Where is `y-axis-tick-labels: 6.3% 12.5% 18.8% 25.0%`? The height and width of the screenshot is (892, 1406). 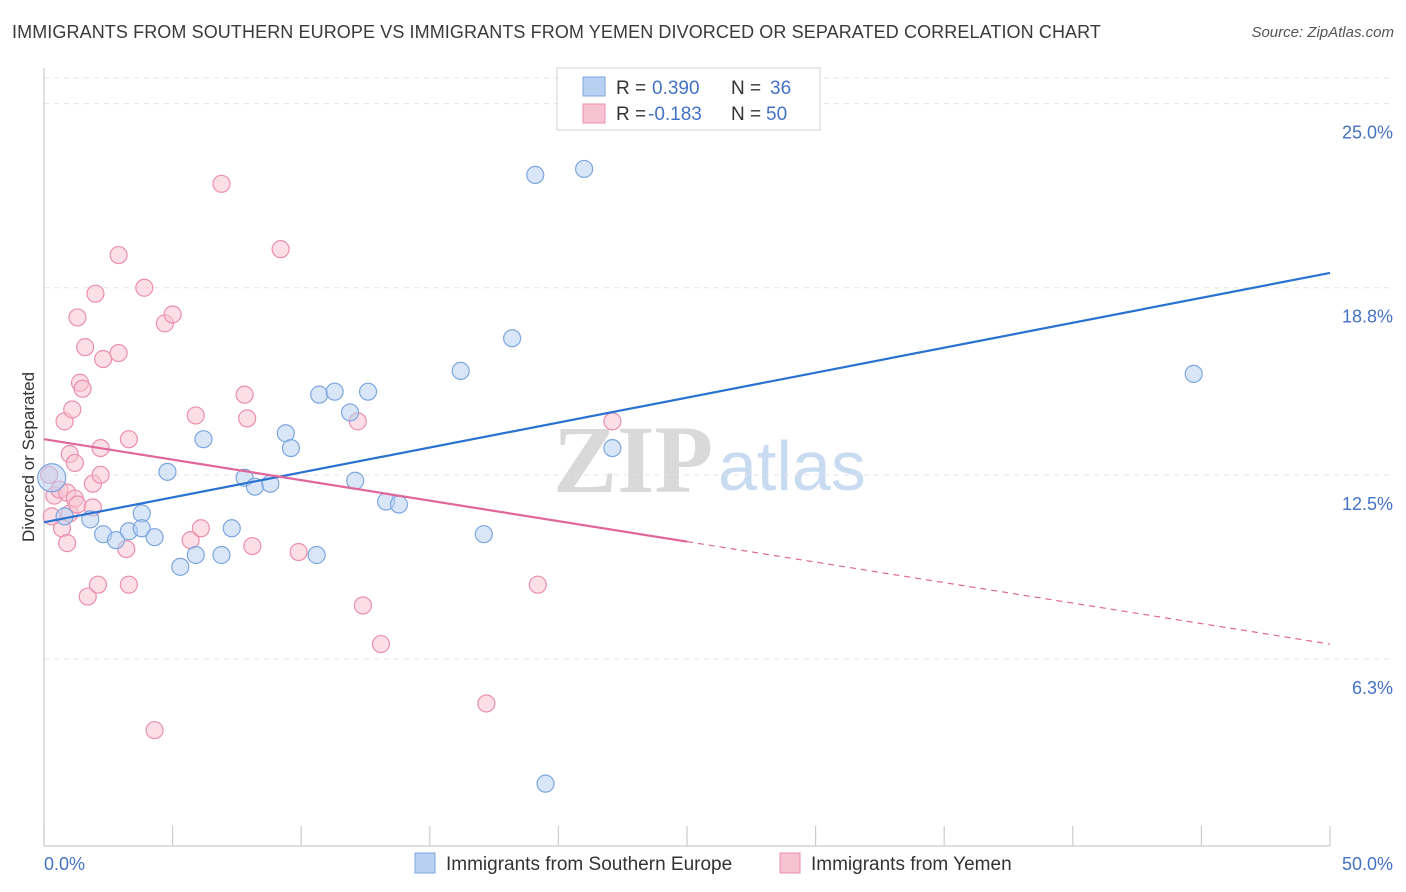
y-axis-tick-labels: 6.3% 12.5% 18.8% 25.0% is located at coordinates (1367, 410).